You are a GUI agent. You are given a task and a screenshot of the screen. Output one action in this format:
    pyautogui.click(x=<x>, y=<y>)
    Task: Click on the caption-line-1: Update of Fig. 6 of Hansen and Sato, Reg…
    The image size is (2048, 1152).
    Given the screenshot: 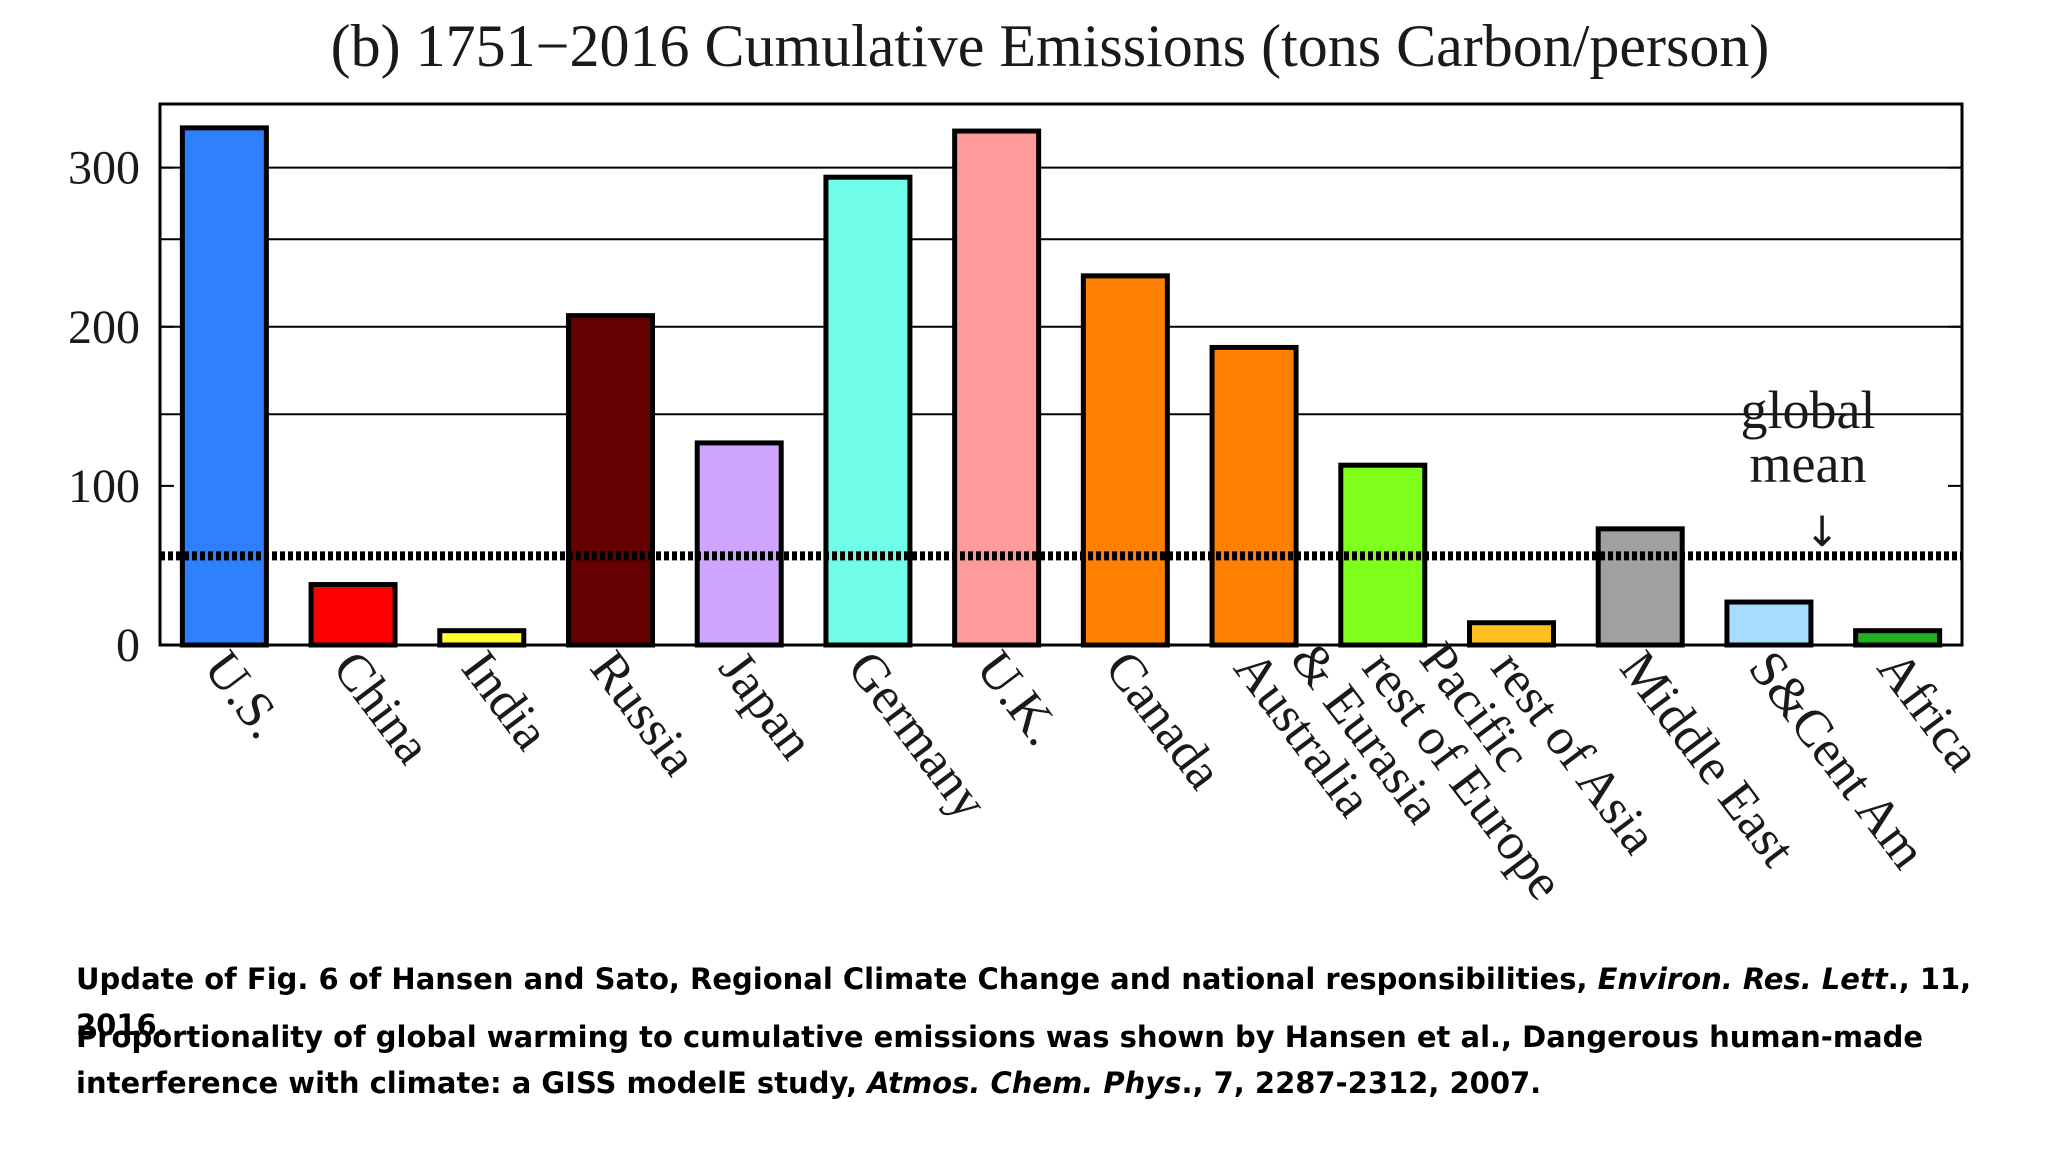 What is the action you would take?
    pyautogui.click(x=1056, y=1002)
    